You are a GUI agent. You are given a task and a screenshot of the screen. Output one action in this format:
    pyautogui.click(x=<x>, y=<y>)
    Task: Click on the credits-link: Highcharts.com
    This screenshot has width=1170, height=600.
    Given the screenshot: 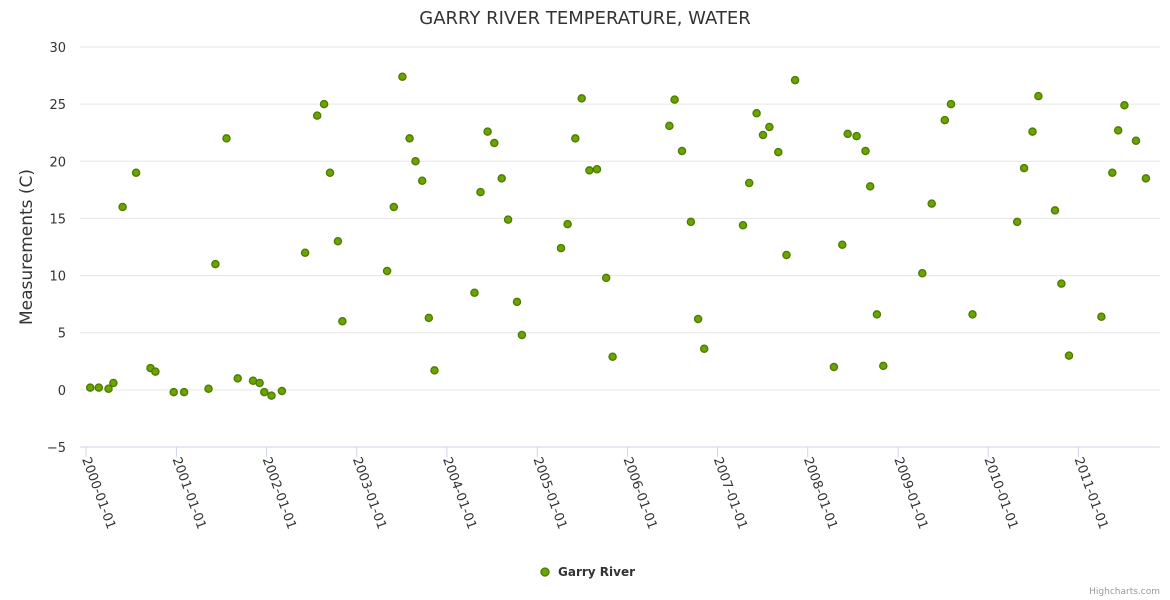 What is the action you would take?
    pyautogui.click(x=1124, y=592)
    